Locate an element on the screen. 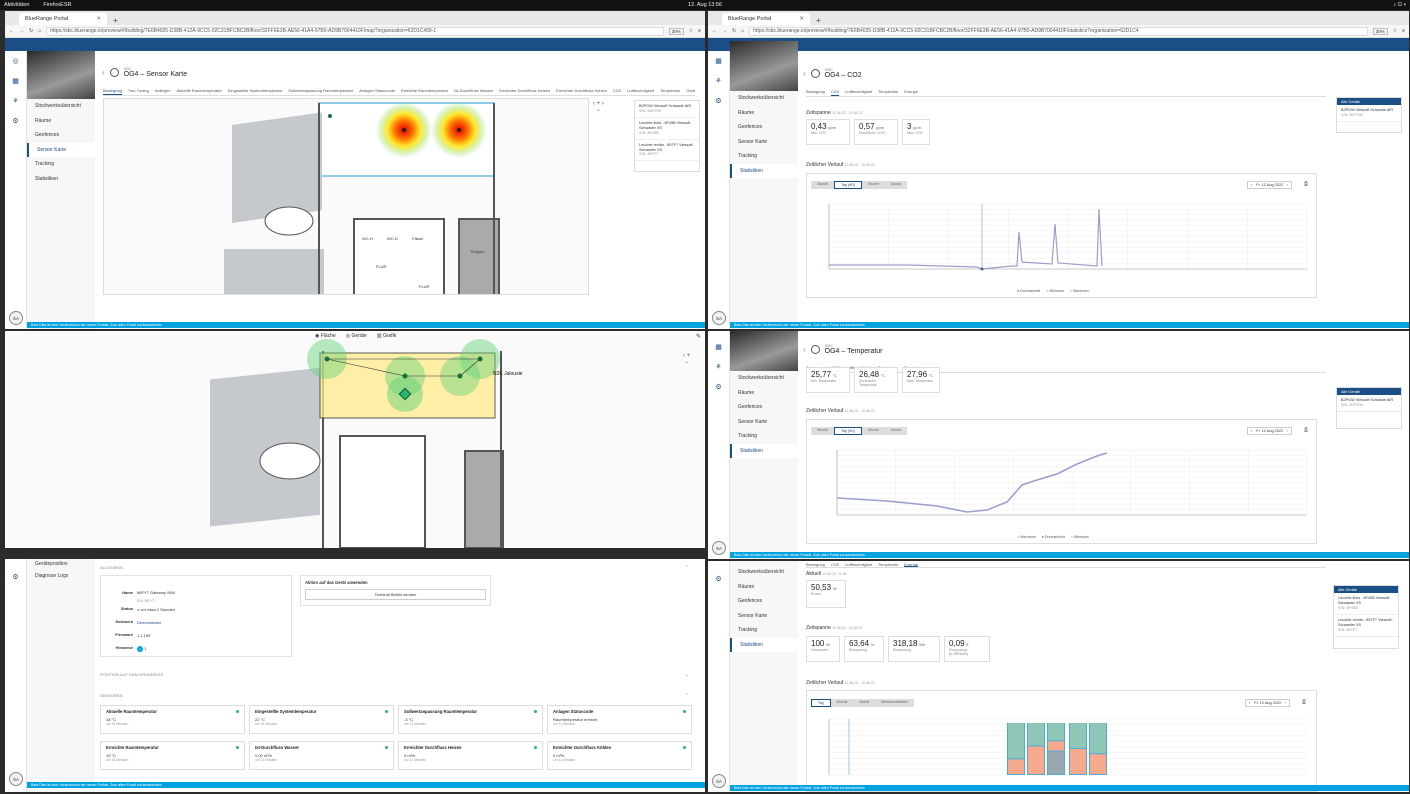 This screenshot has height=794, width=1410. range-option: Stunde is located at coordinates (823, 184).